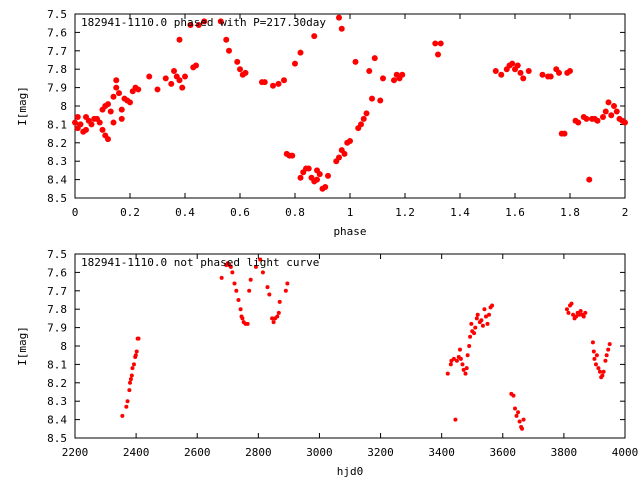  What do you see at coordinates (203, 22) in the screenshot?
I see `chart-title: 182941-1110.0 phased with P=217.30day` at bounding box center [203, 22].